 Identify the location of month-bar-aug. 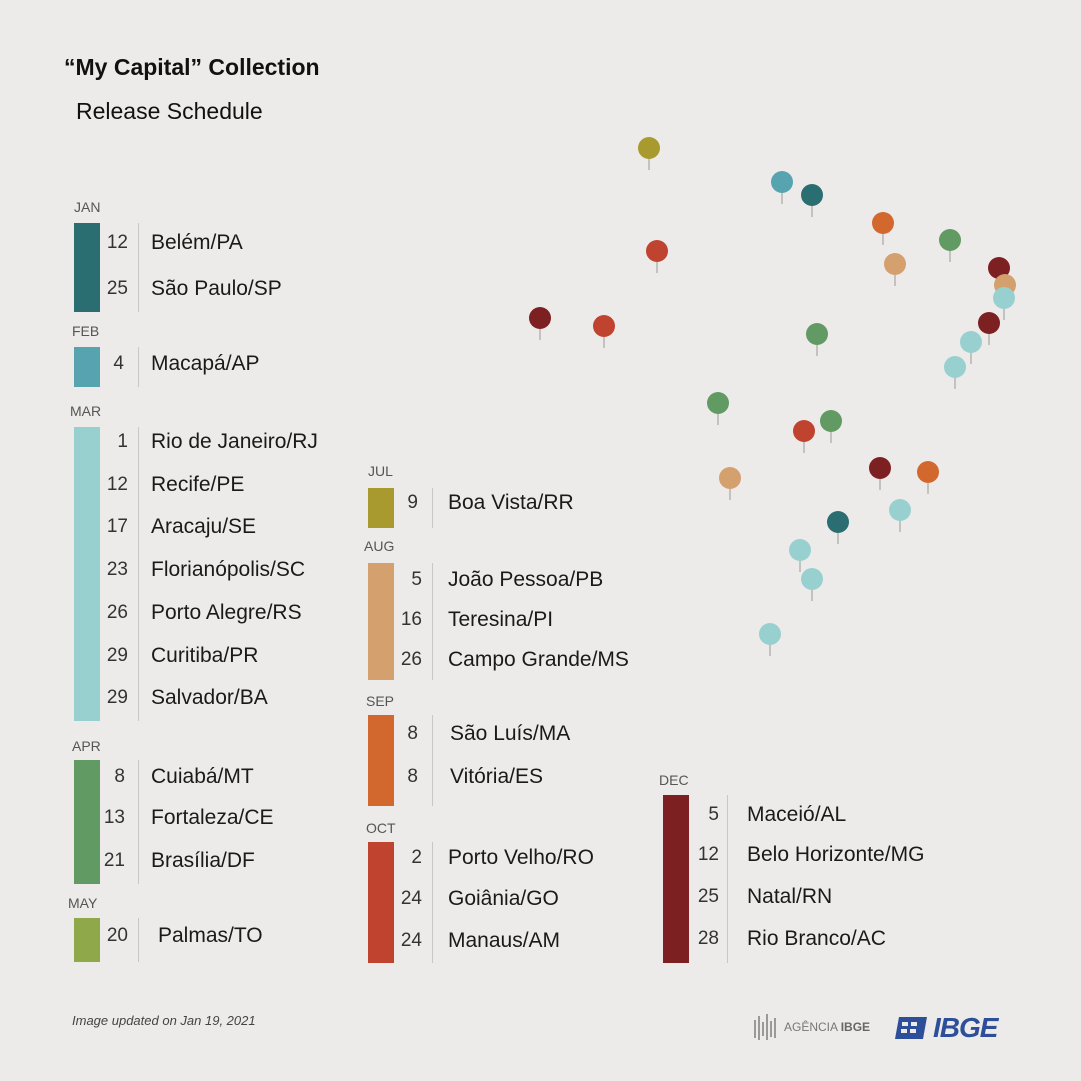
(381, 621).